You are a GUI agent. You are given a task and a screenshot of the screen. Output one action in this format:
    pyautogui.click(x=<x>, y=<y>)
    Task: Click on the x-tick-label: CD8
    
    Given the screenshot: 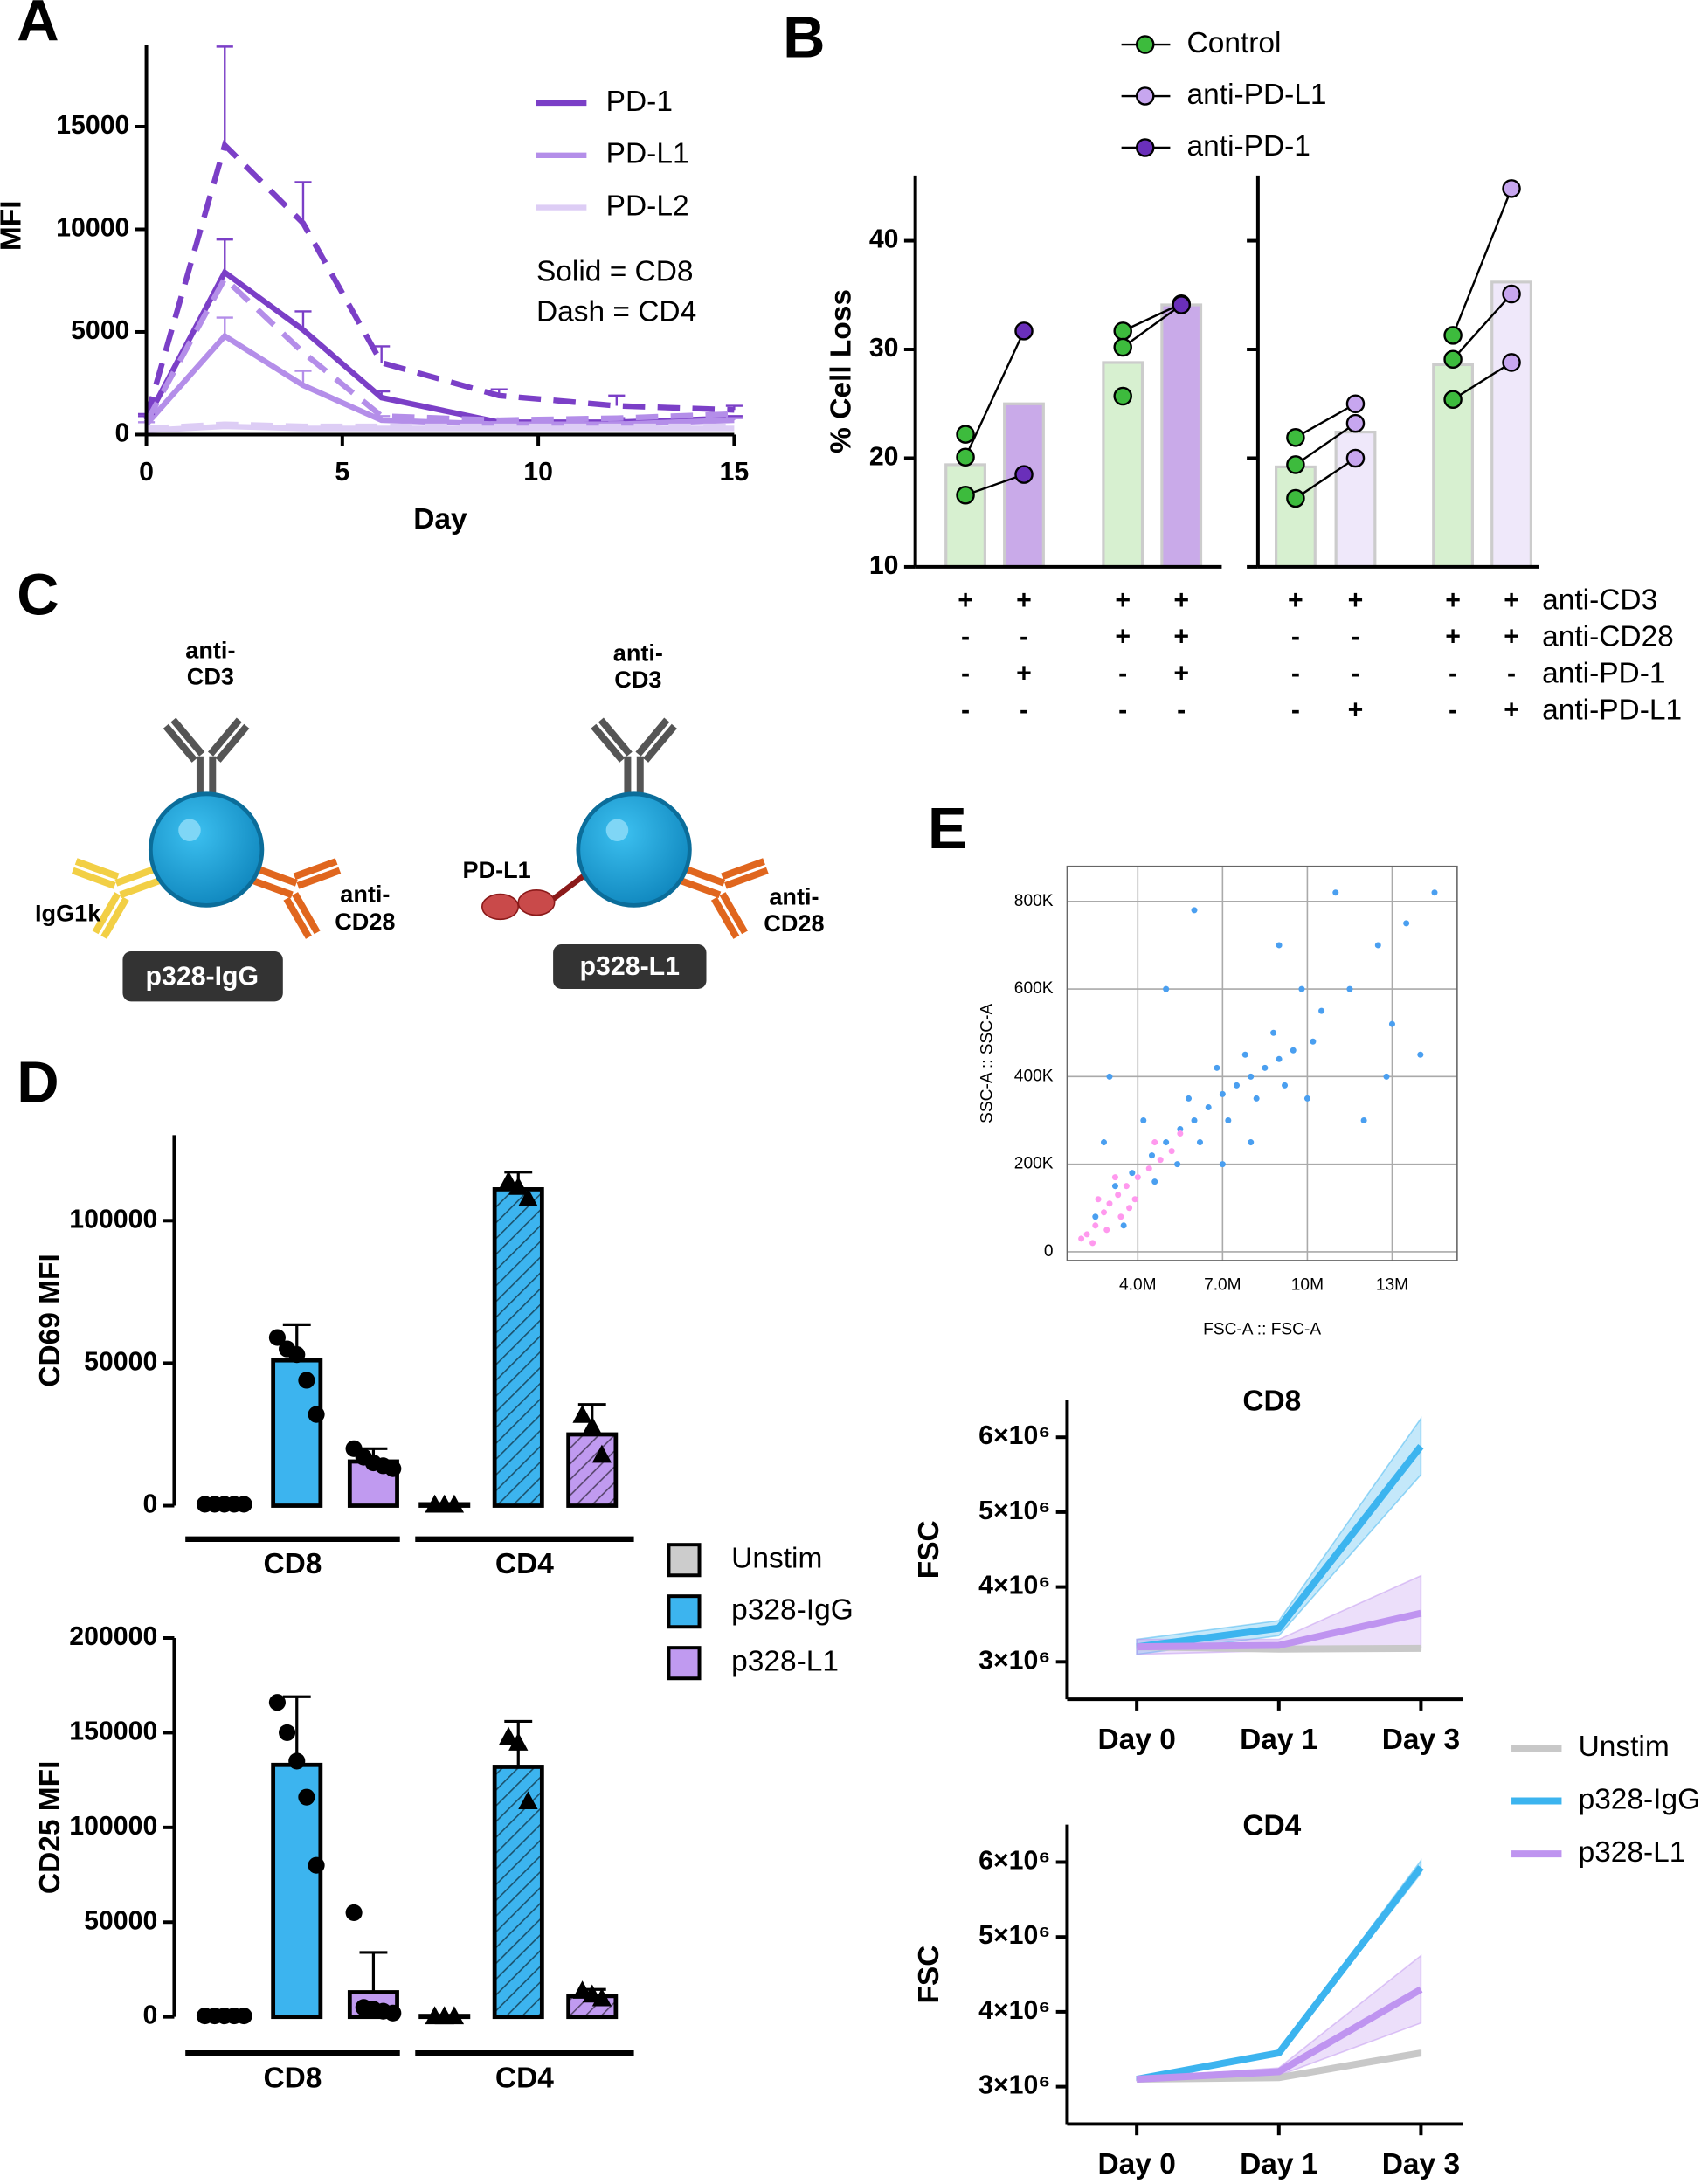 What is the action you would take?
    pyautogui.click(x=292, y=2078)
    